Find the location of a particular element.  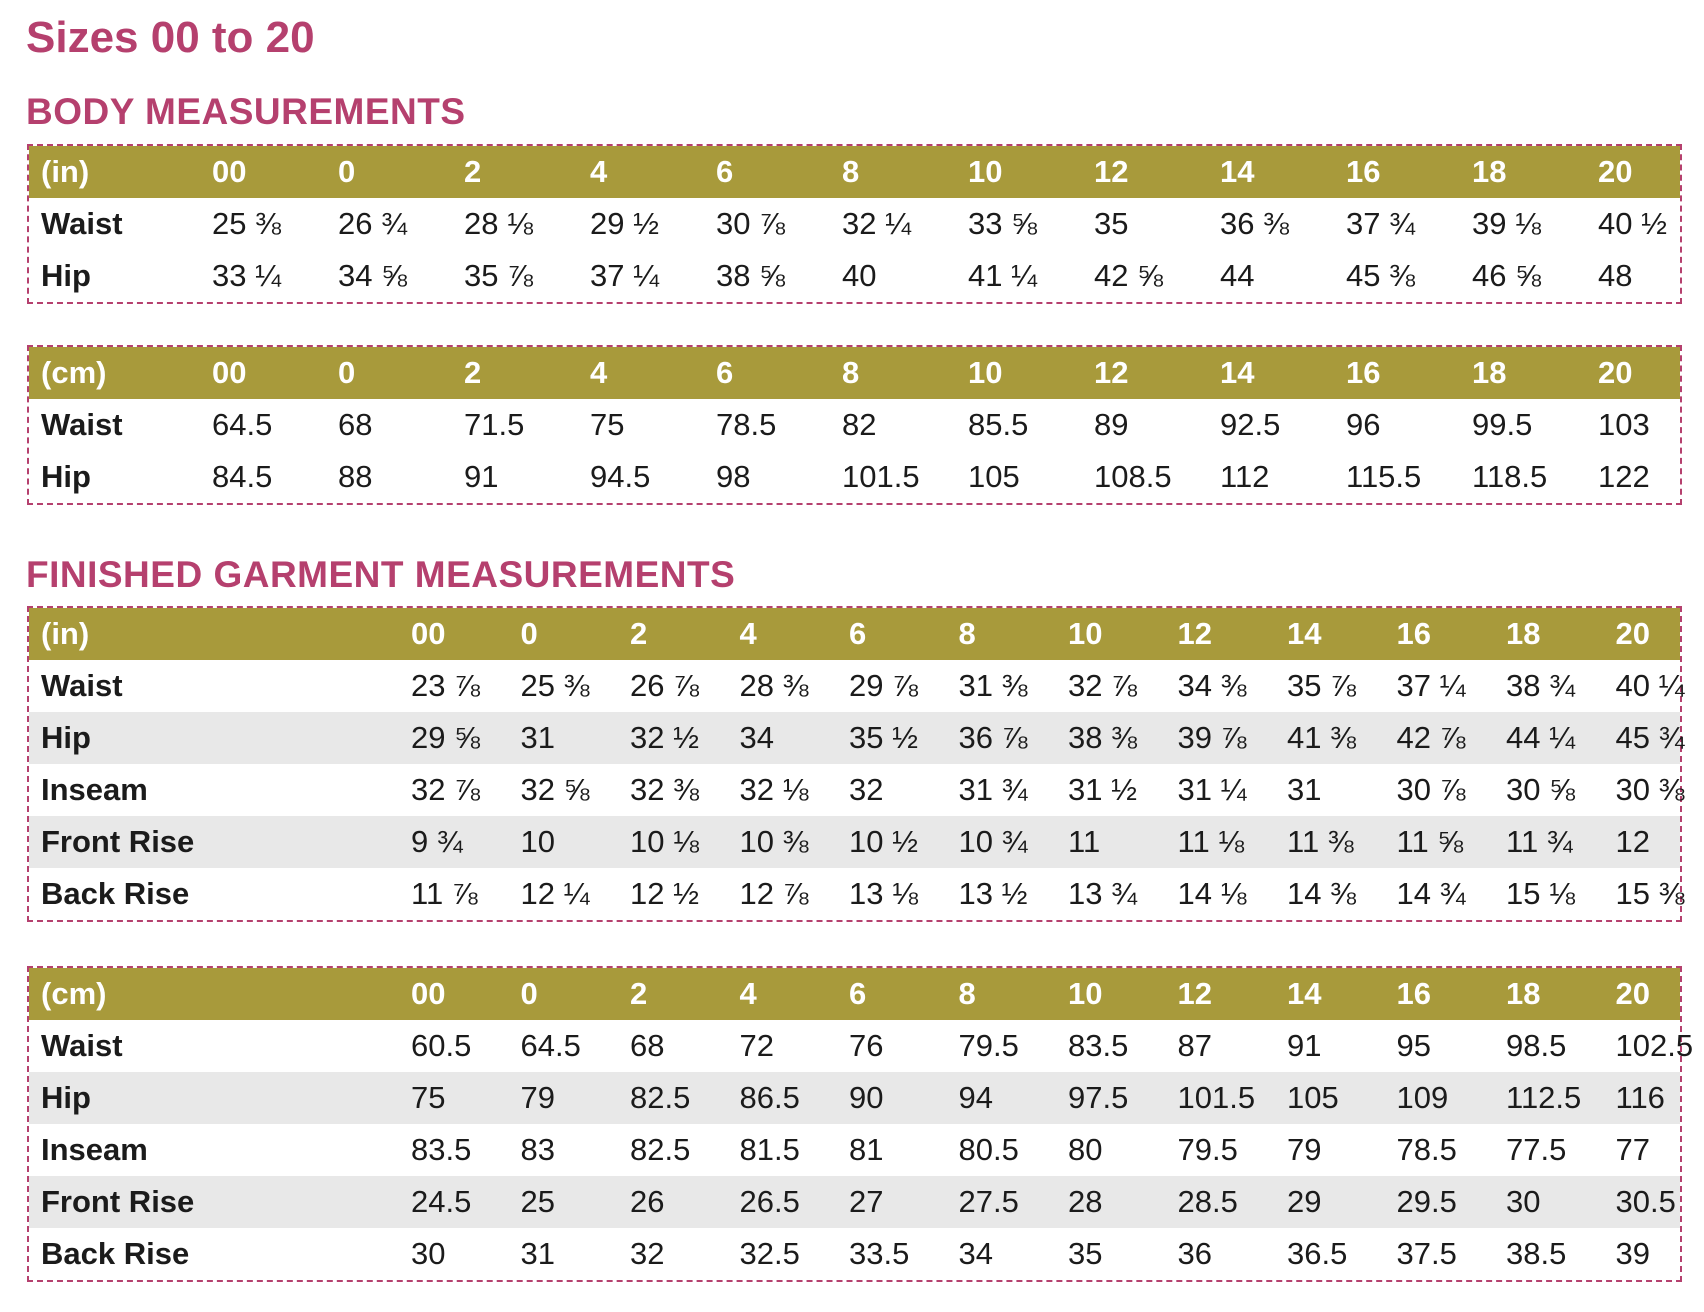

measurement-cell: 101.5 is located at coordinates (1216, 1097).